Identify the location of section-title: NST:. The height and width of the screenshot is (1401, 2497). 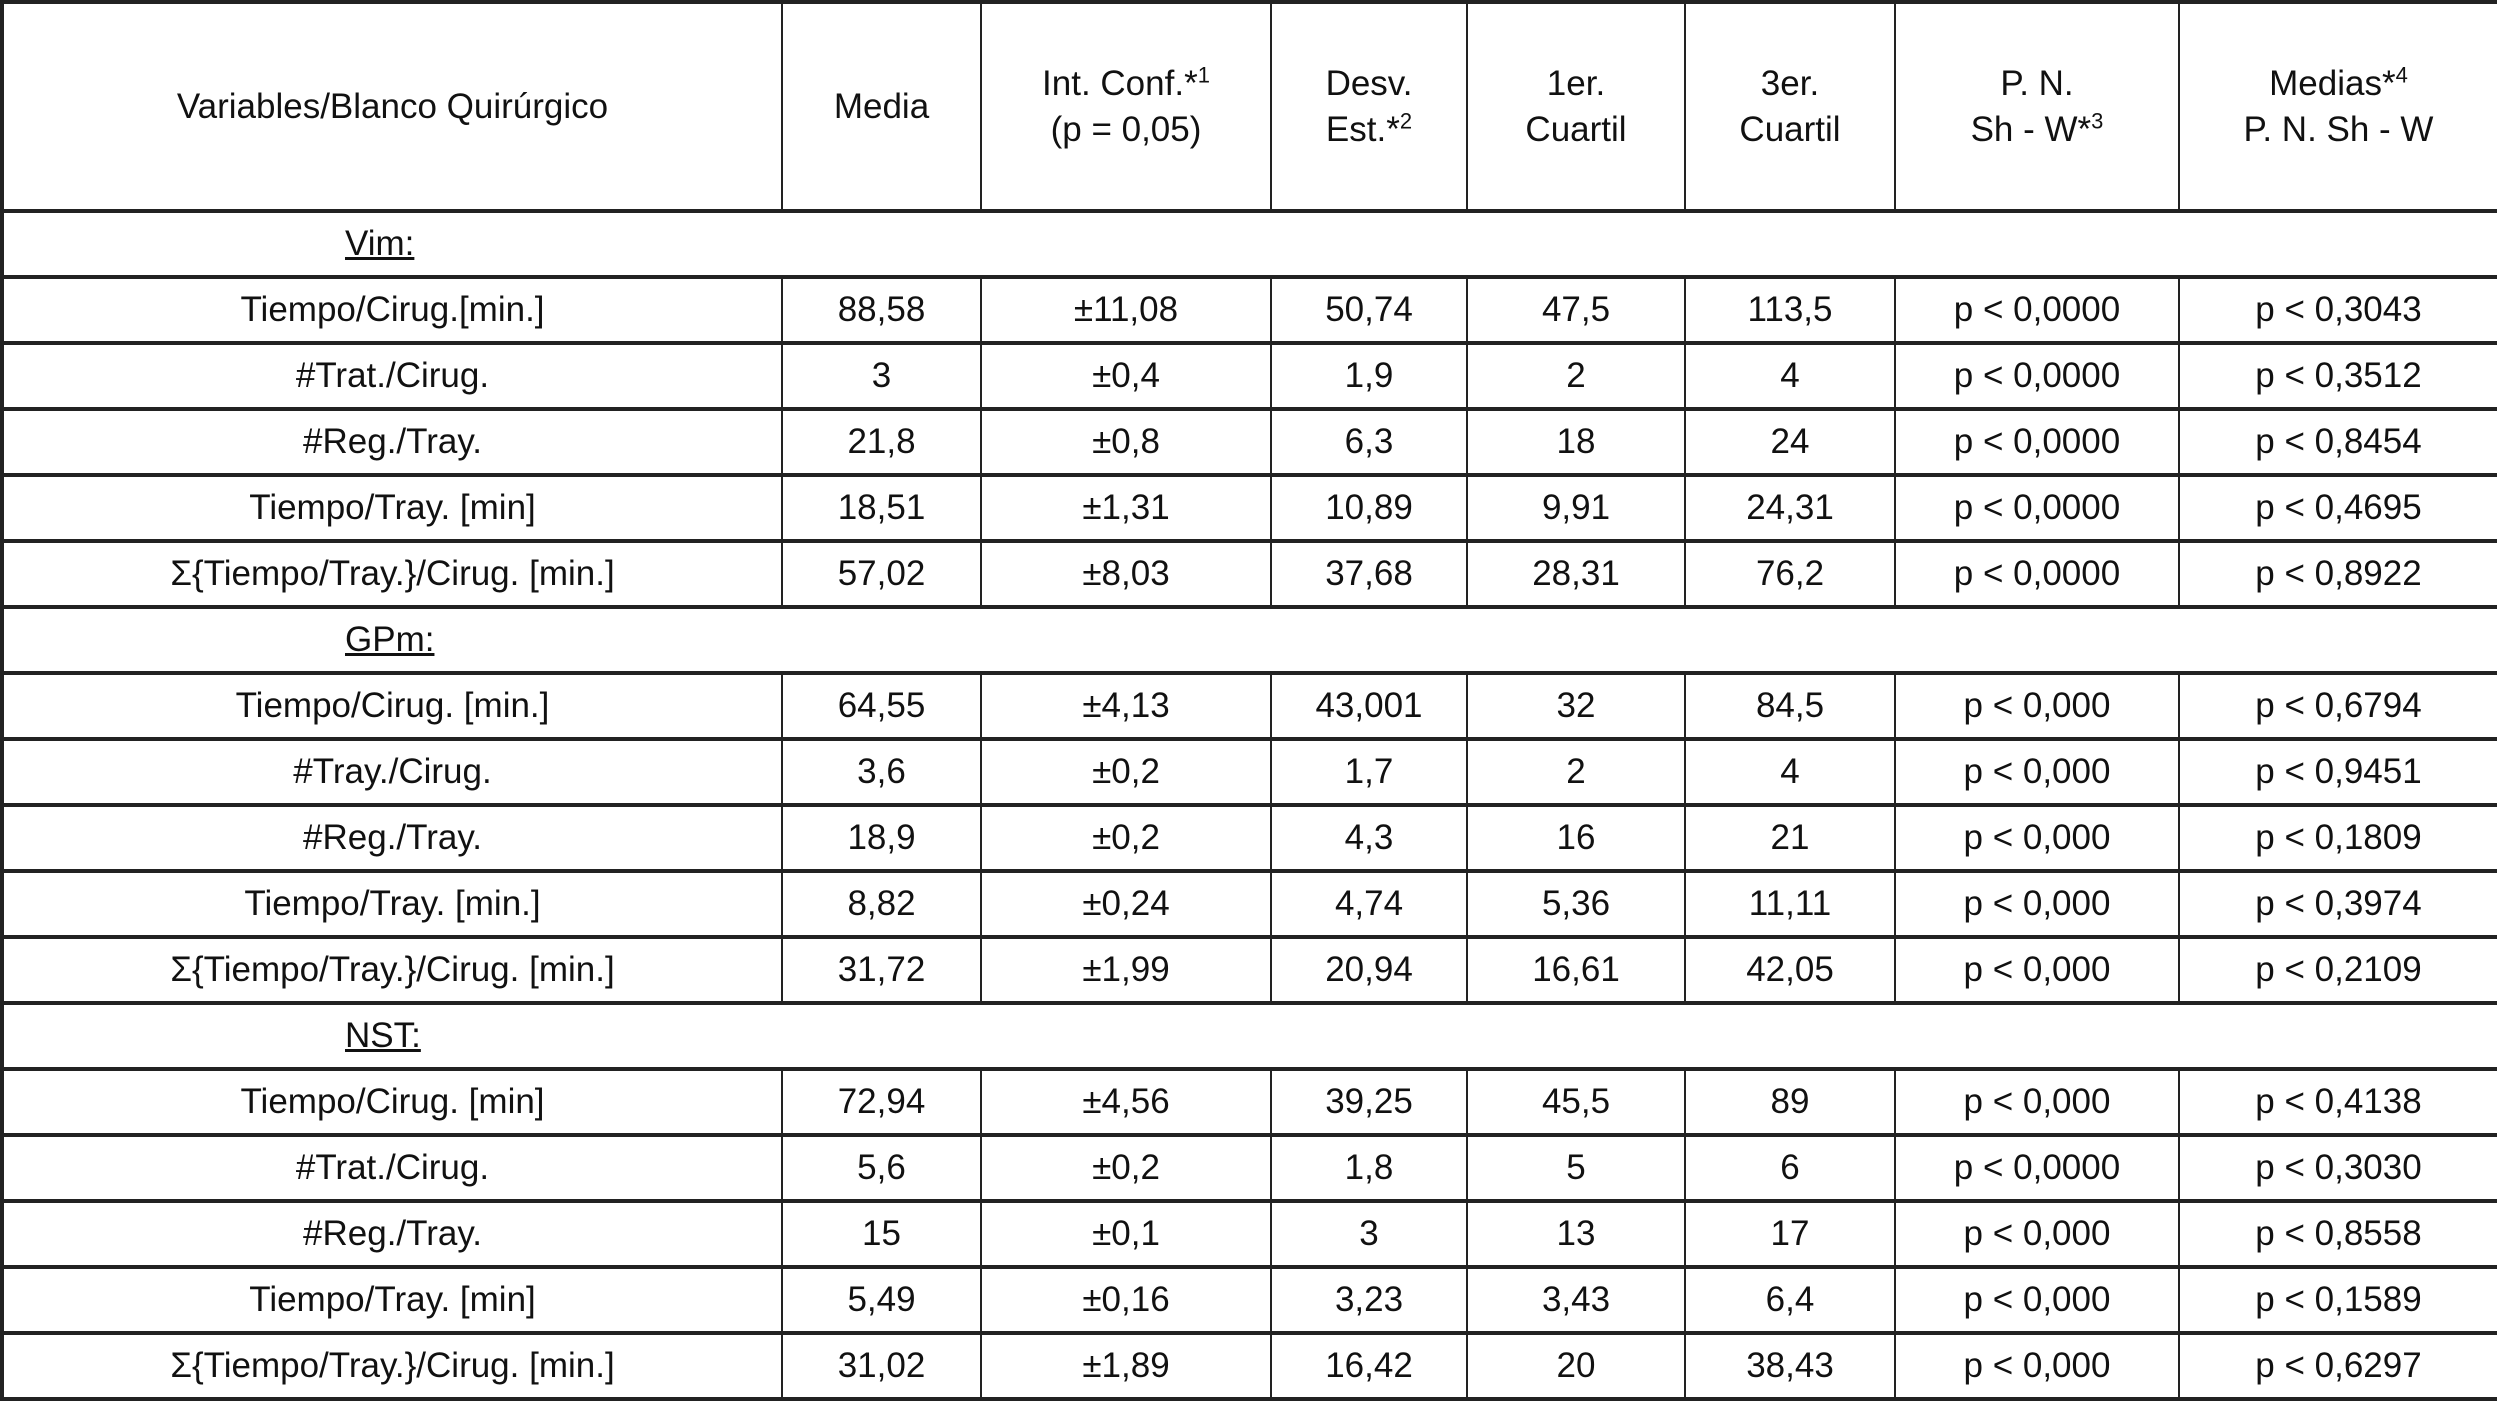
(383, 1035).